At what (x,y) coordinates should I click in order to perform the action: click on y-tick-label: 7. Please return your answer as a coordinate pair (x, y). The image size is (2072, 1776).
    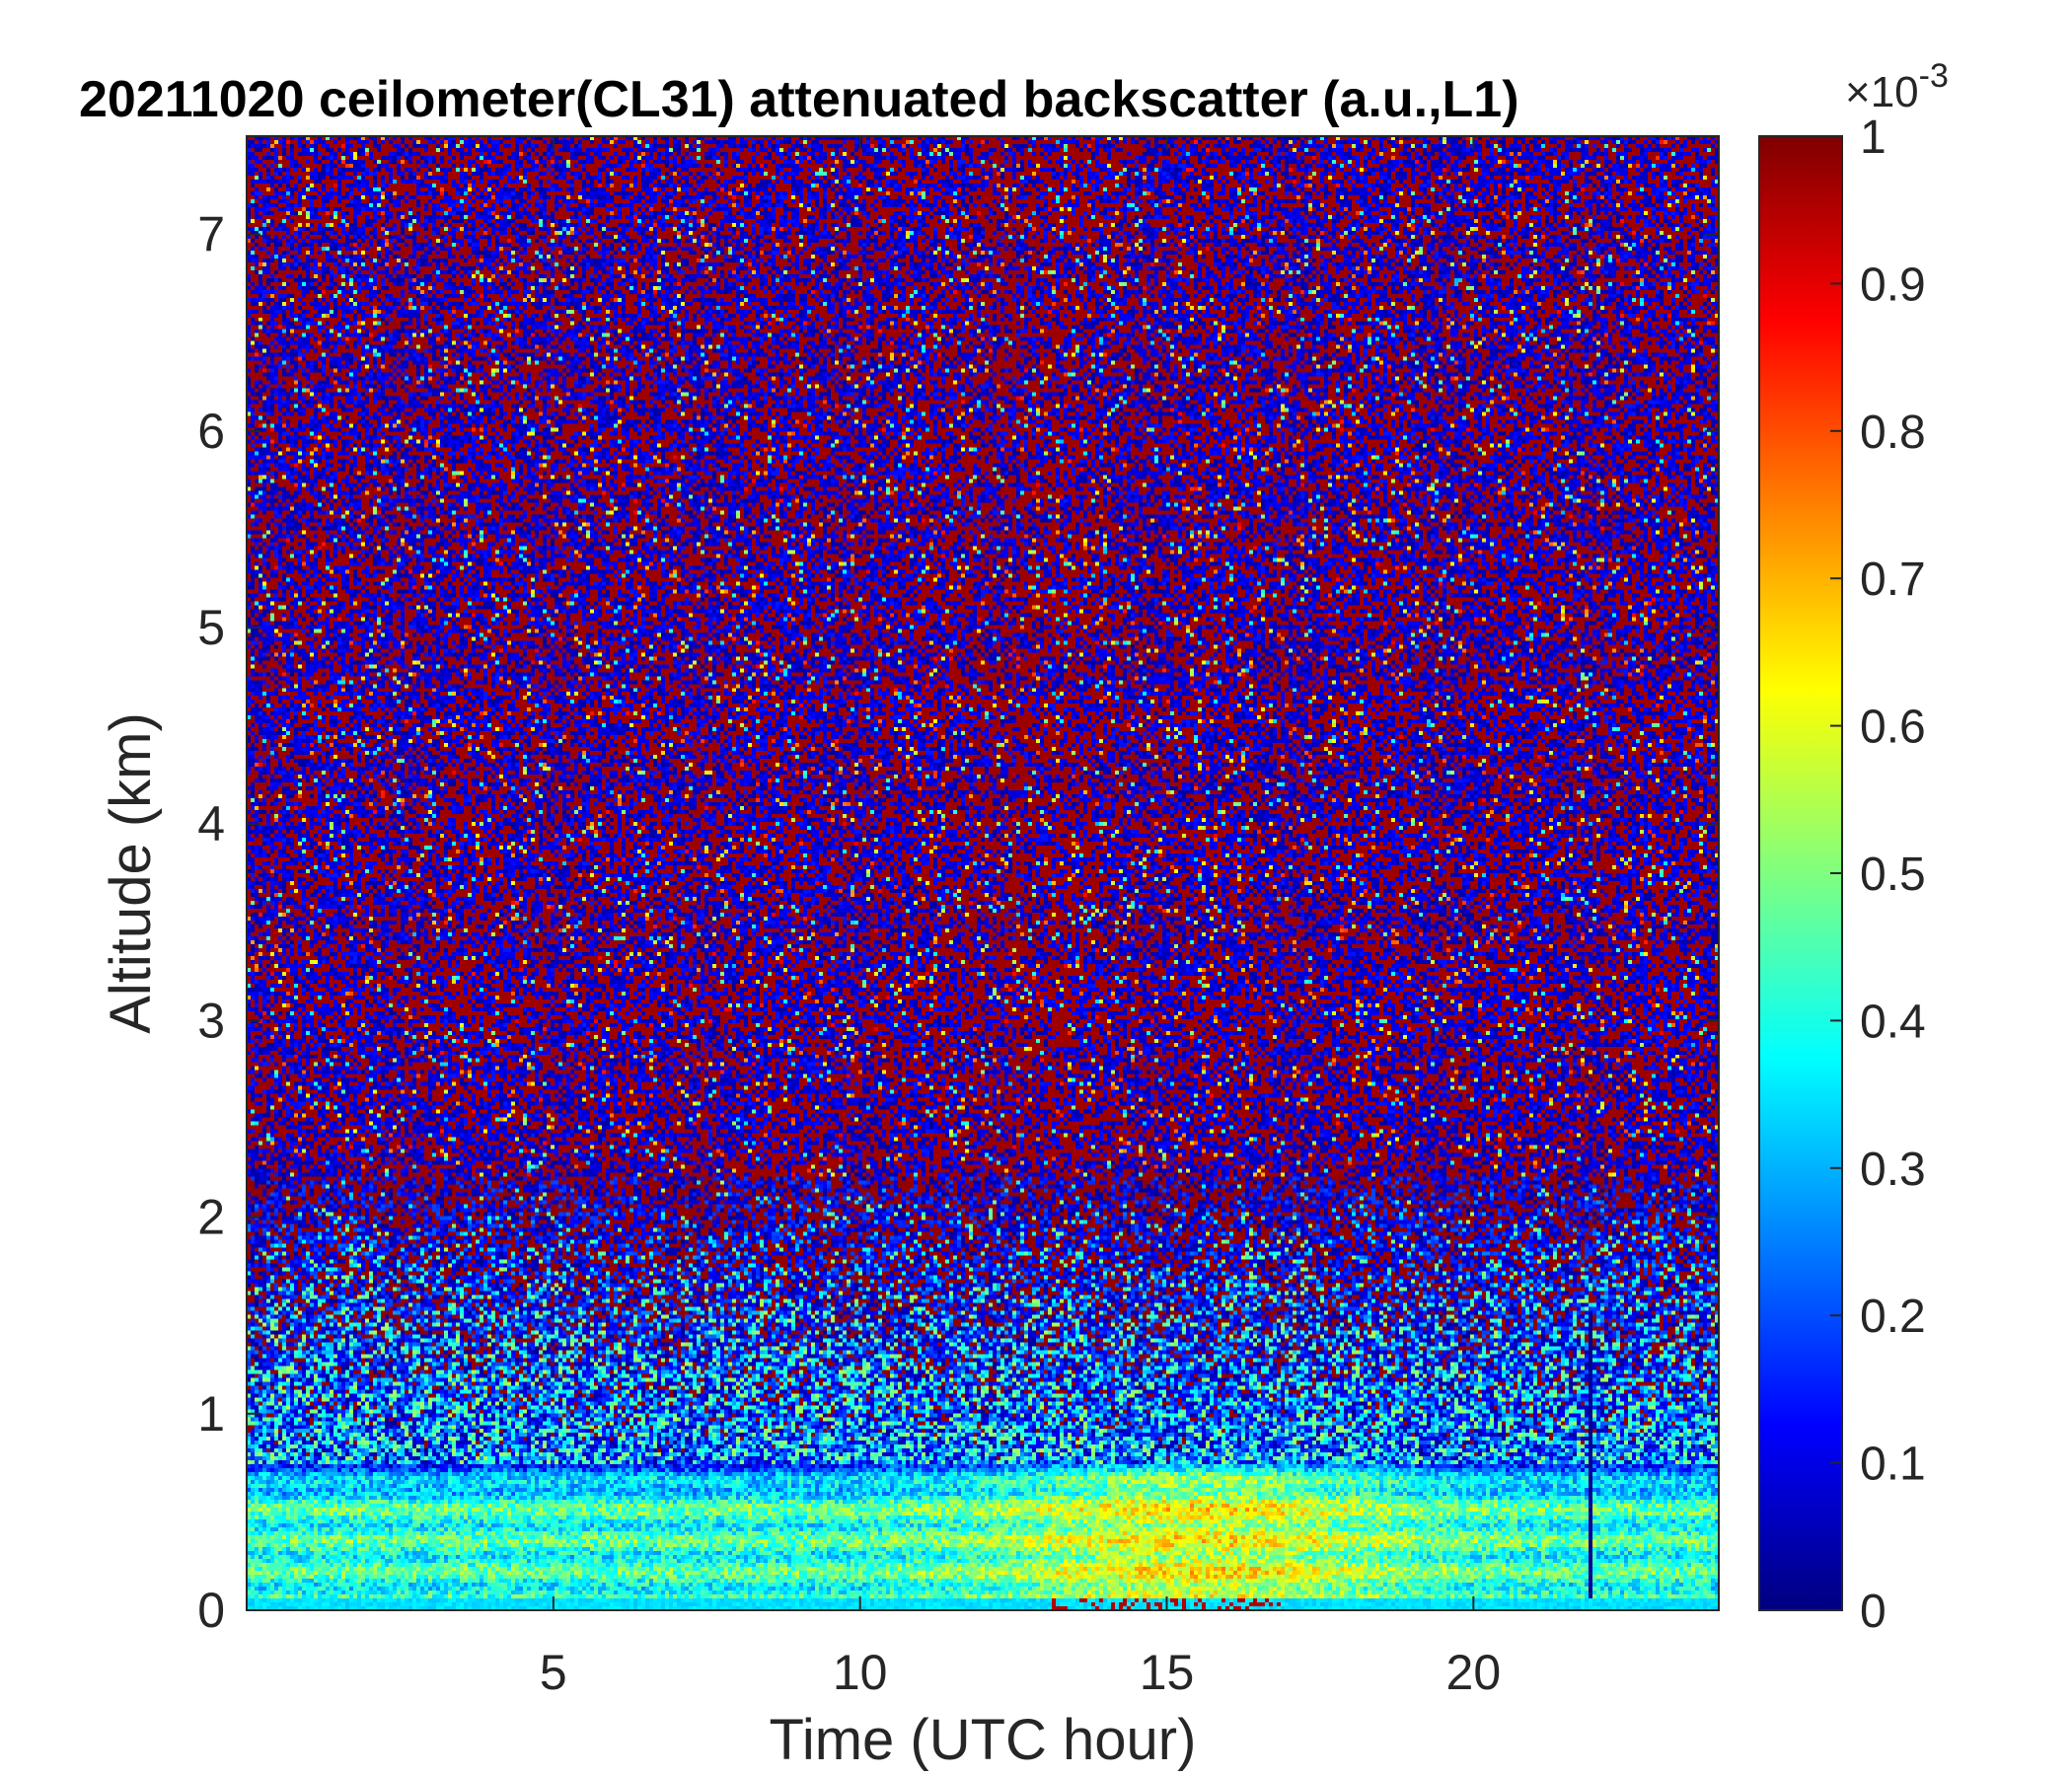
    Looking at the image, I should click on (211, 235).